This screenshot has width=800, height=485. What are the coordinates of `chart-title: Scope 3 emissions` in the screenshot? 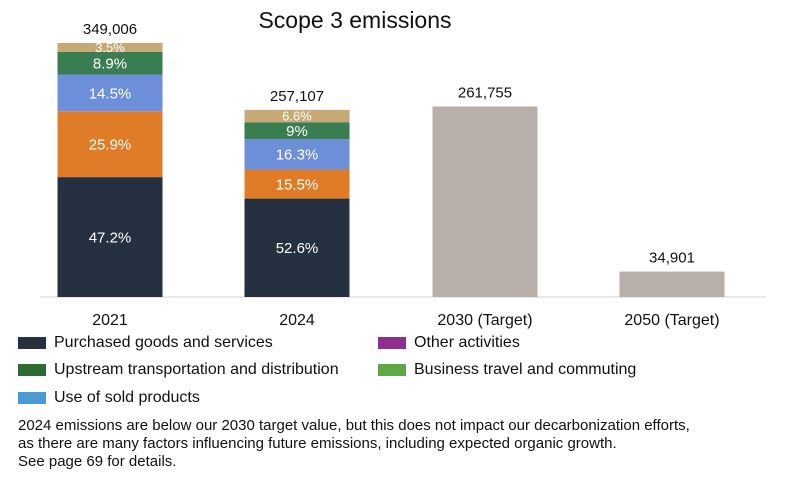 It's located at (354, 20).